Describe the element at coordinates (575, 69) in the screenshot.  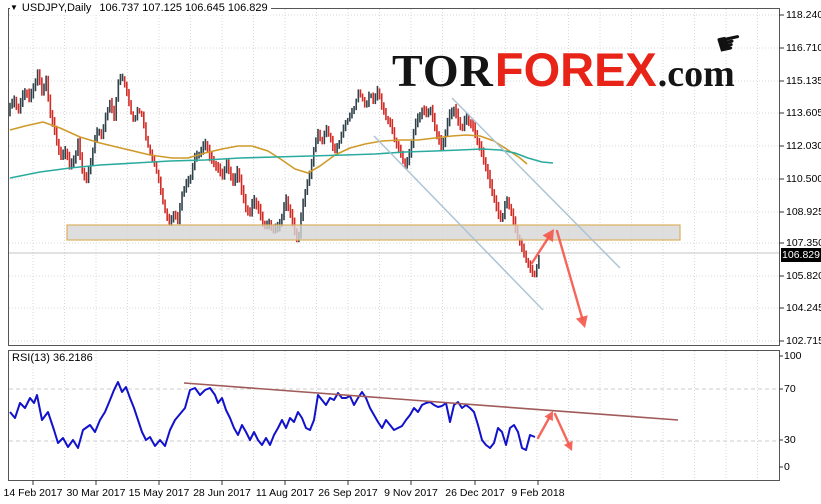
I see `logo-brand: FOREX` at that location.